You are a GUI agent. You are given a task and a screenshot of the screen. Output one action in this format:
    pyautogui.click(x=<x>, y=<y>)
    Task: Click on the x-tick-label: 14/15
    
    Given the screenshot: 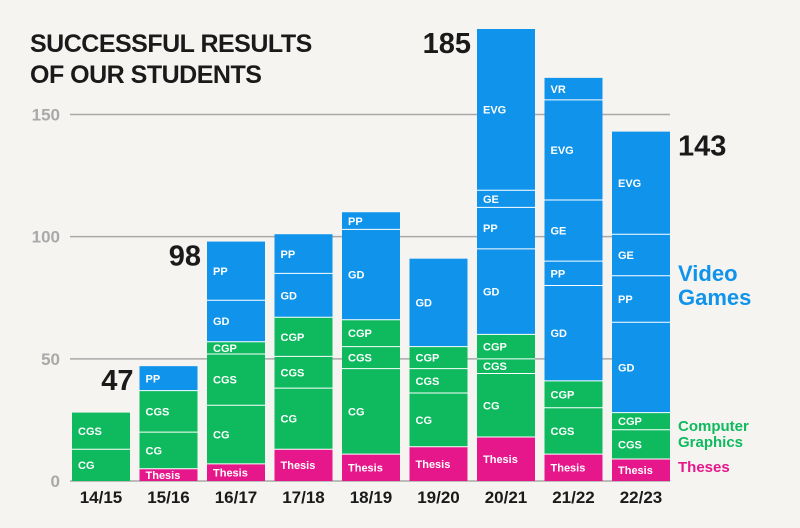 What is the action you would take?
    pyautogui.click(x=101, y=497)
    